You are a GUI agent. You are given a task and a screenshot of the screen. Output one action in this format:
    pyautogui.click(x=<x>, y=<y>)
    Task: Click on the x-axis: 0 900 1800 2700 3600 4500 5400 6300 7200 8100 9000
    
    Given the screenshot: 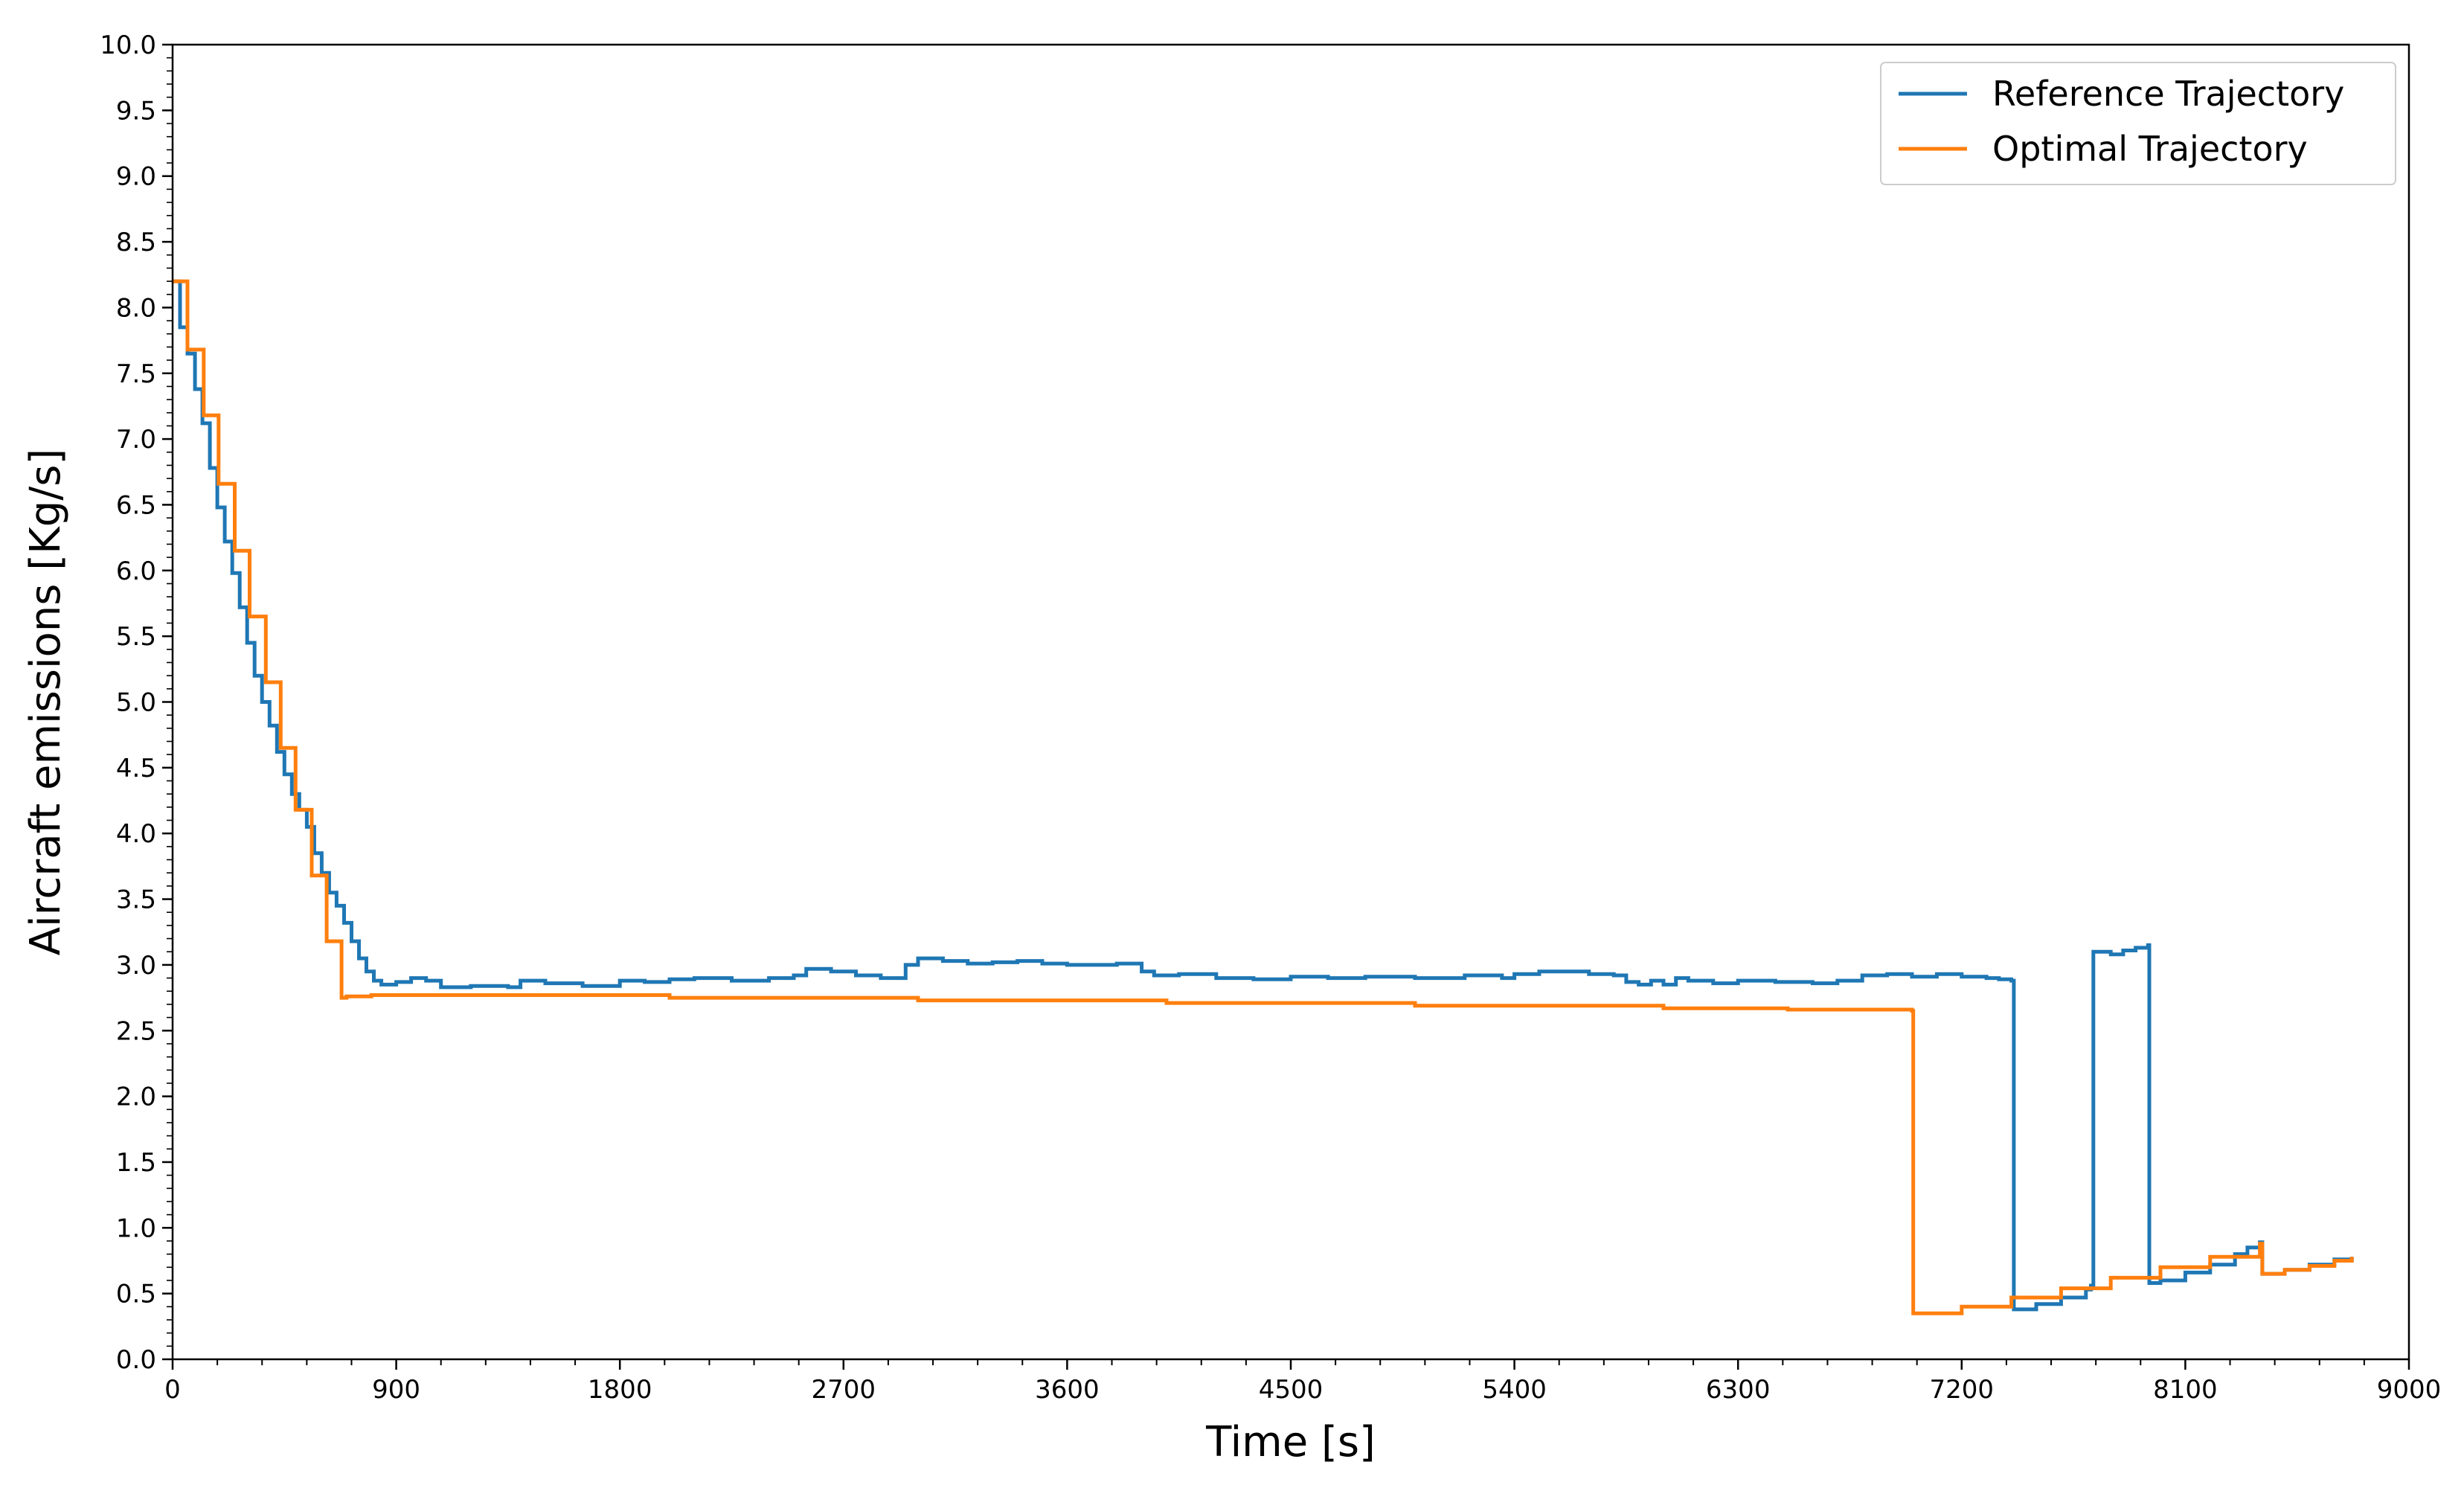 What is the action you would take?
    pyautogui.click(x=1302, y=1382)
    